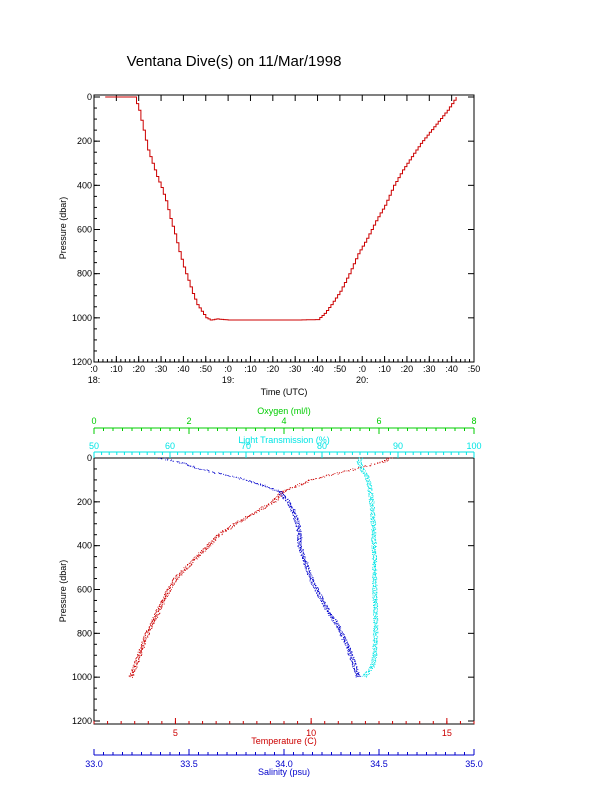 This screenshot has width=612, height=785. I want to click on salinity-tick-label: 34.5, so click(379, 764).